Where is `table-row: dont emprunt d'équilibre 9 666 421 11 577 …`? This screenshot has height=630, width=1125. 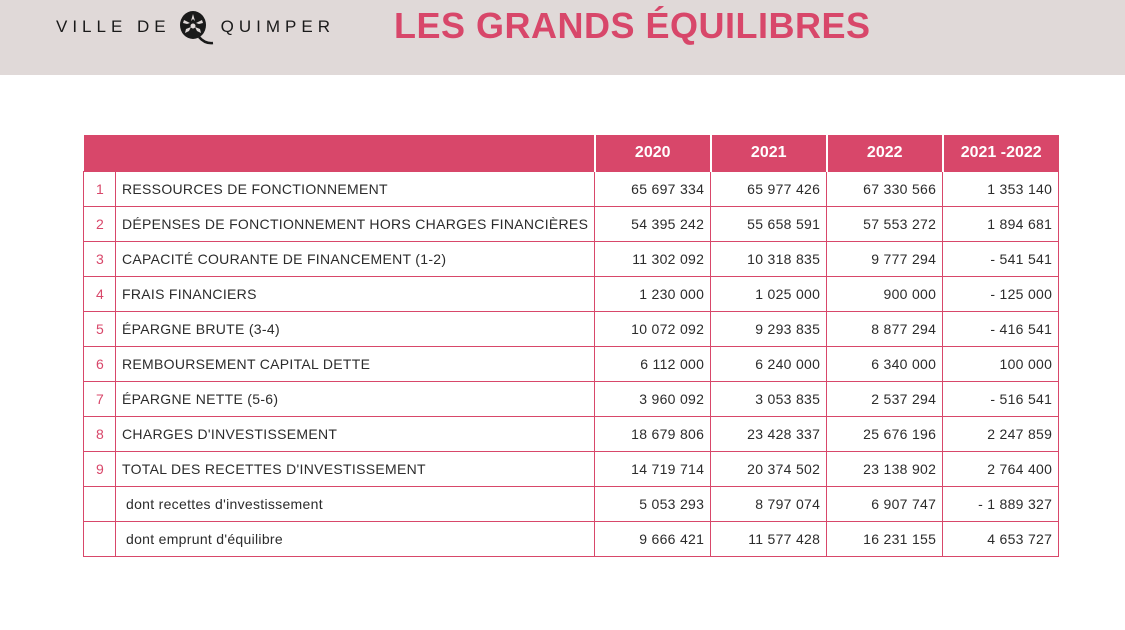 table-row: dont emprunt d'équilibre 9 666 421 11 577 … is located at coordinates (571, 539).